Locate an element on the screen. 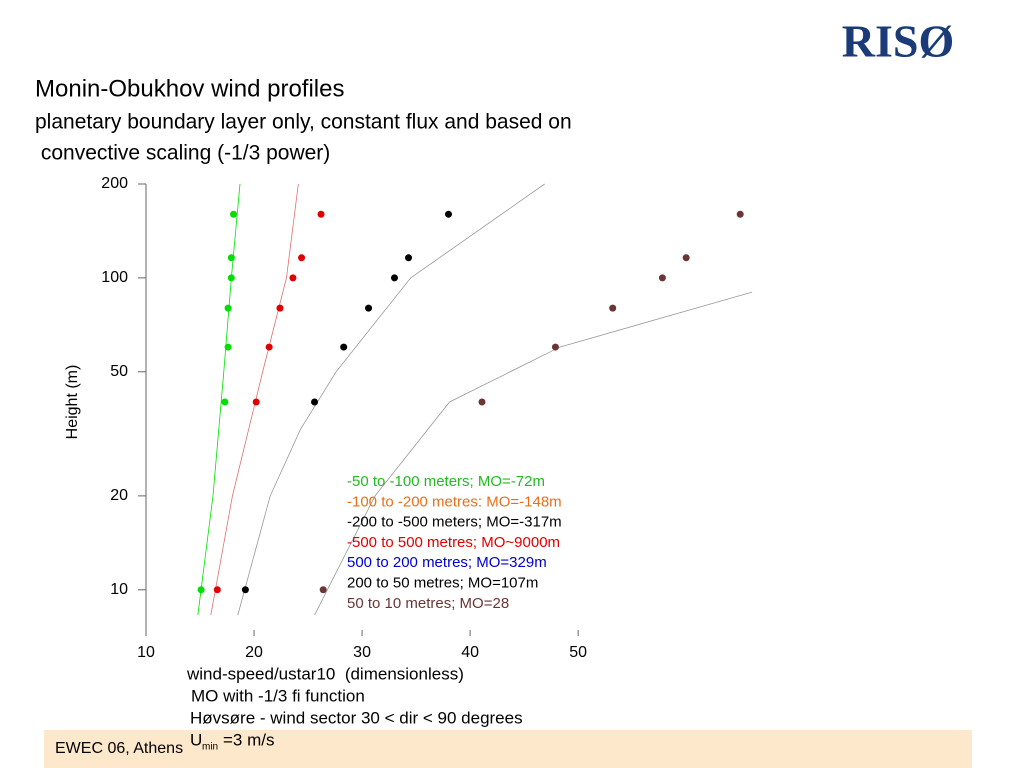 The height and width of the screenshot is (768, 1024). x-tick-label: 30 is located at coordinates (362, 652).